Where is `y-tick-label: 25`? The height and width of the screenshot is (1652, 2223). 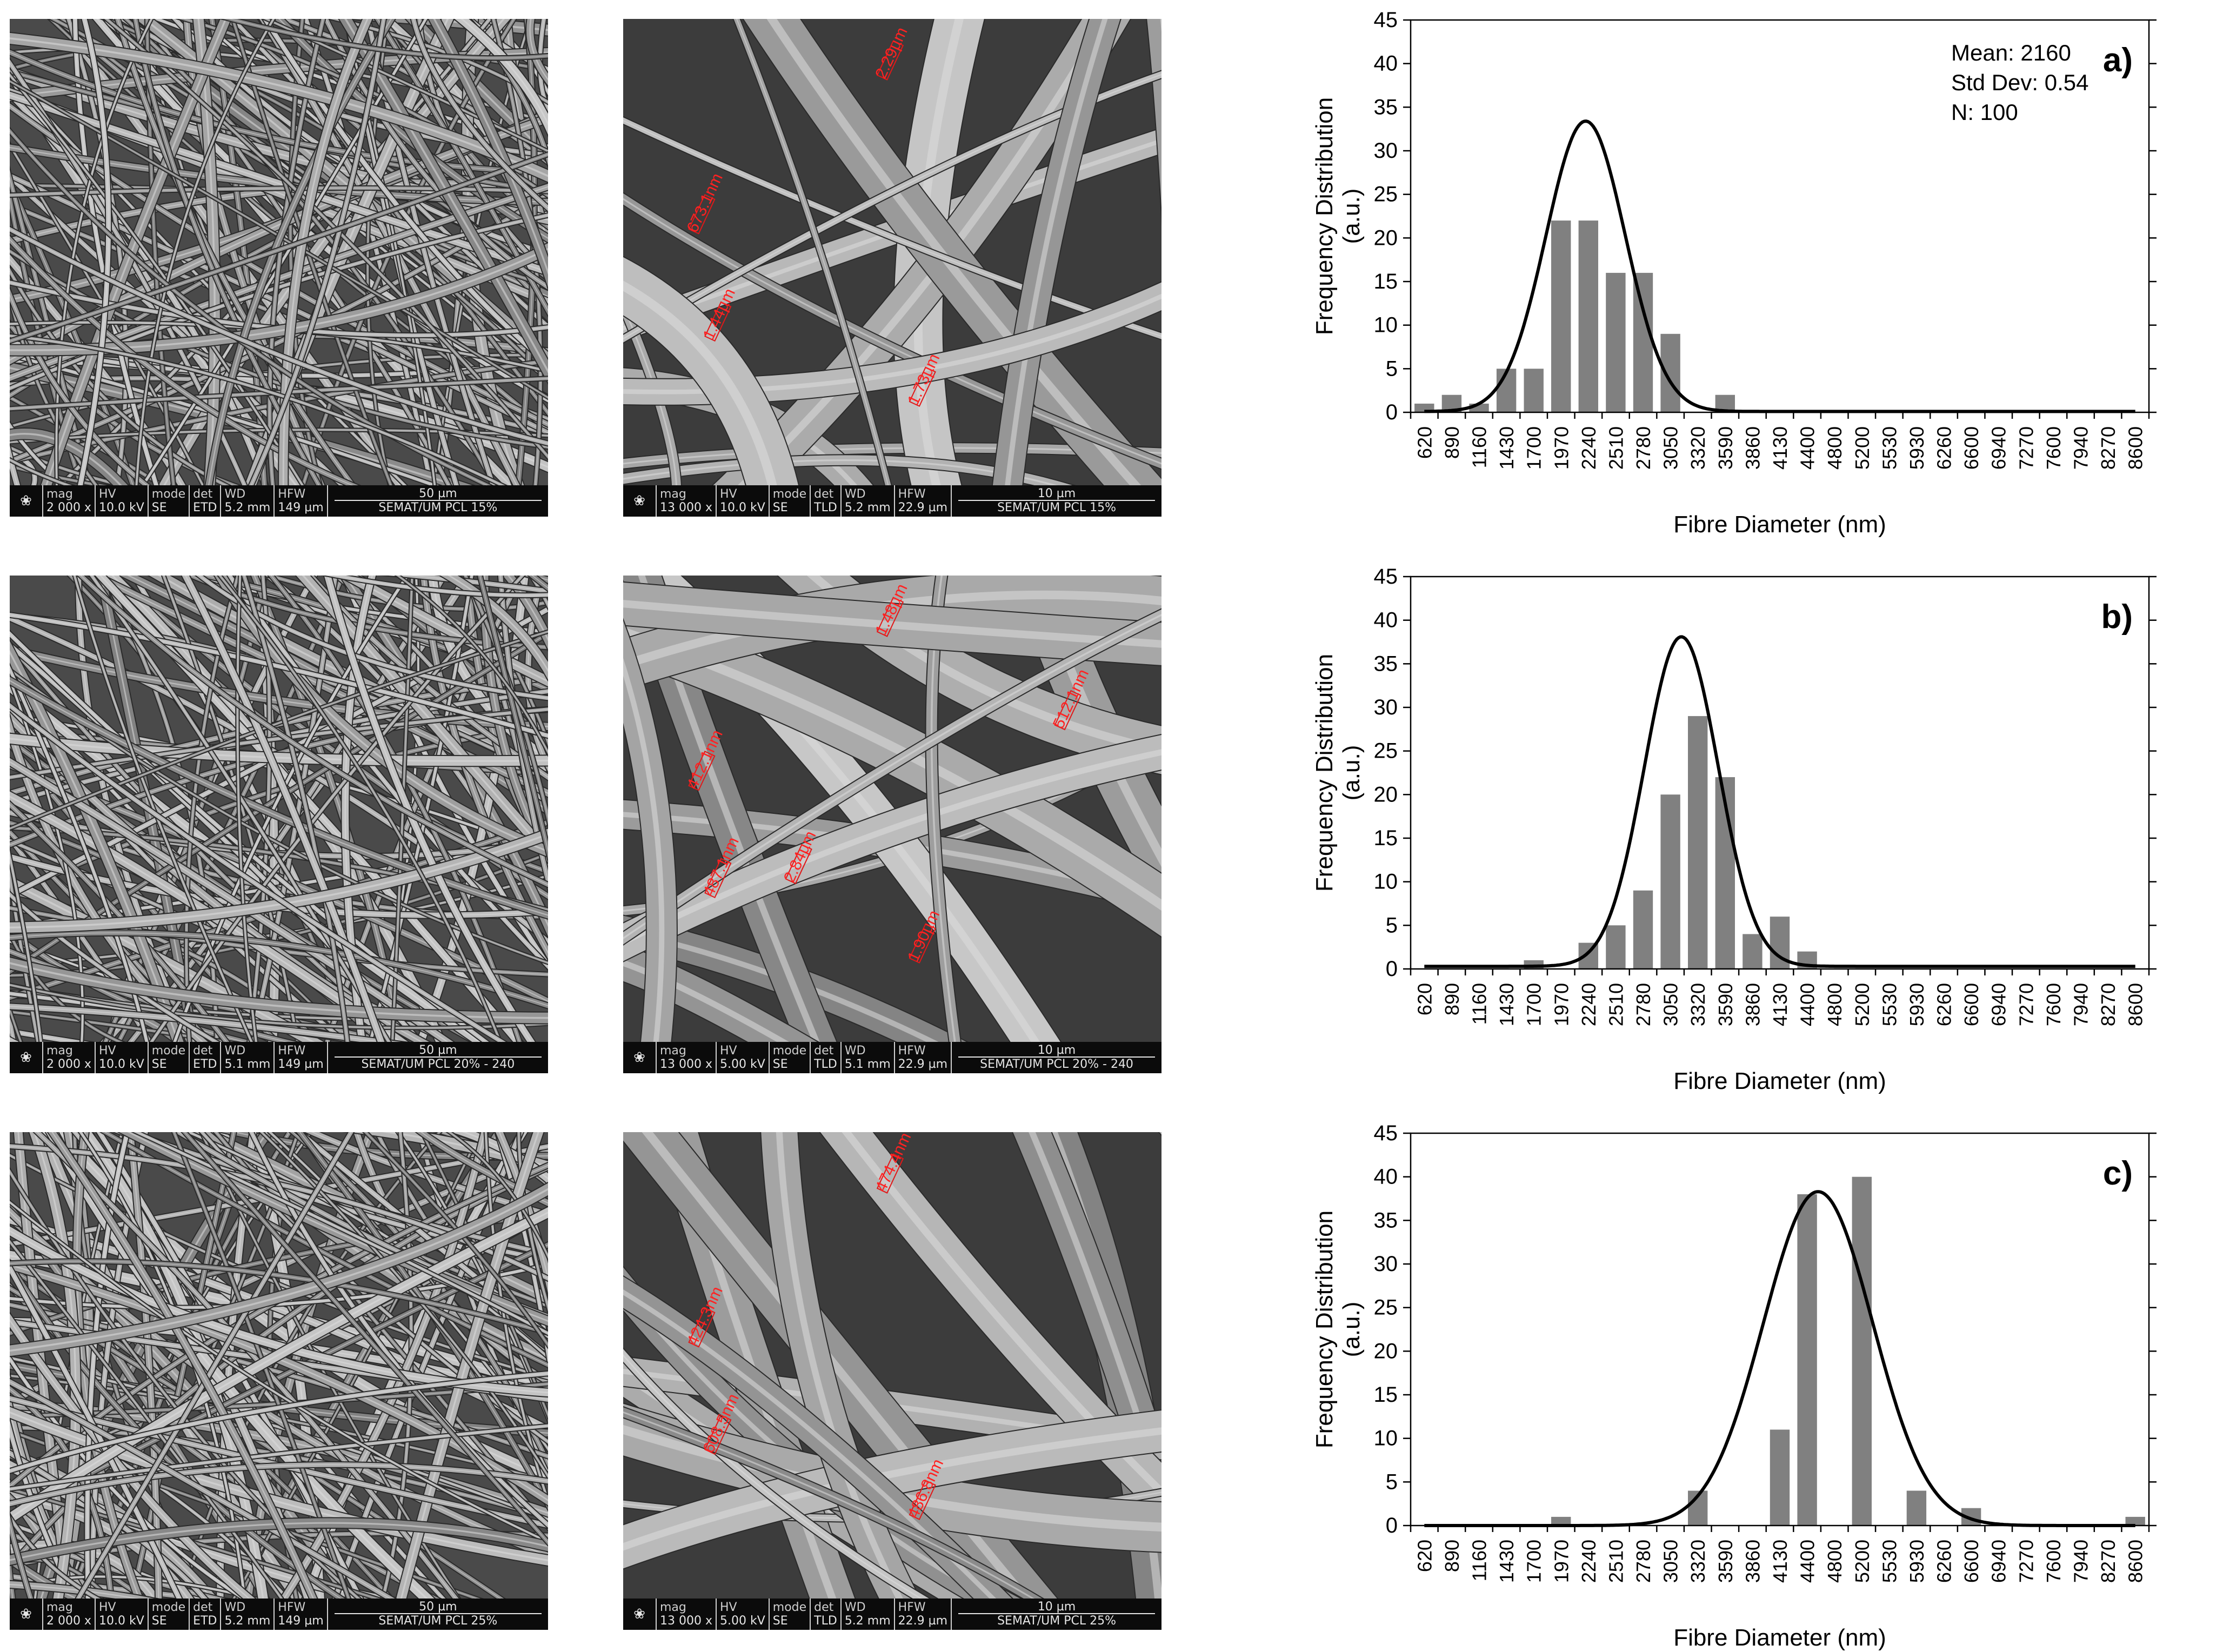 y-tick-label: 25 is located at coordinates (1386, 751).